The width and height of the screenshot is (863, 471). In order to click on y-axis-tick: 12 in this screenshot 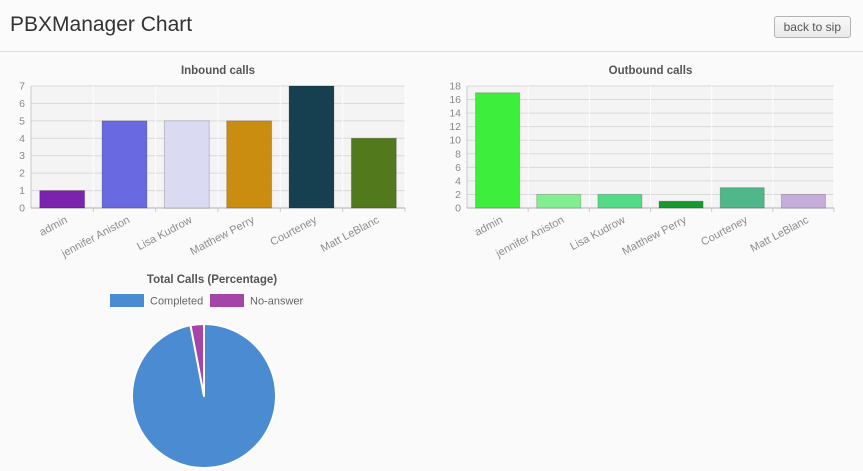, I will do `click(455, 127)`.